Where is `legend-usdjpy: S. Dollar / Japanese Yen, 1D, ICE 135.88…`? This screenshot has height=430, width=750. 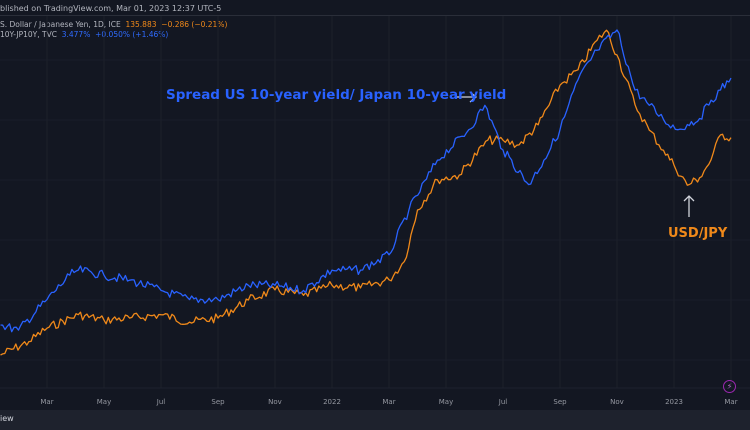 legend-usdjpy: S. Dollar / Japanese Yen, 1D, ICE 135.88… is located at coordinates (113, 24).